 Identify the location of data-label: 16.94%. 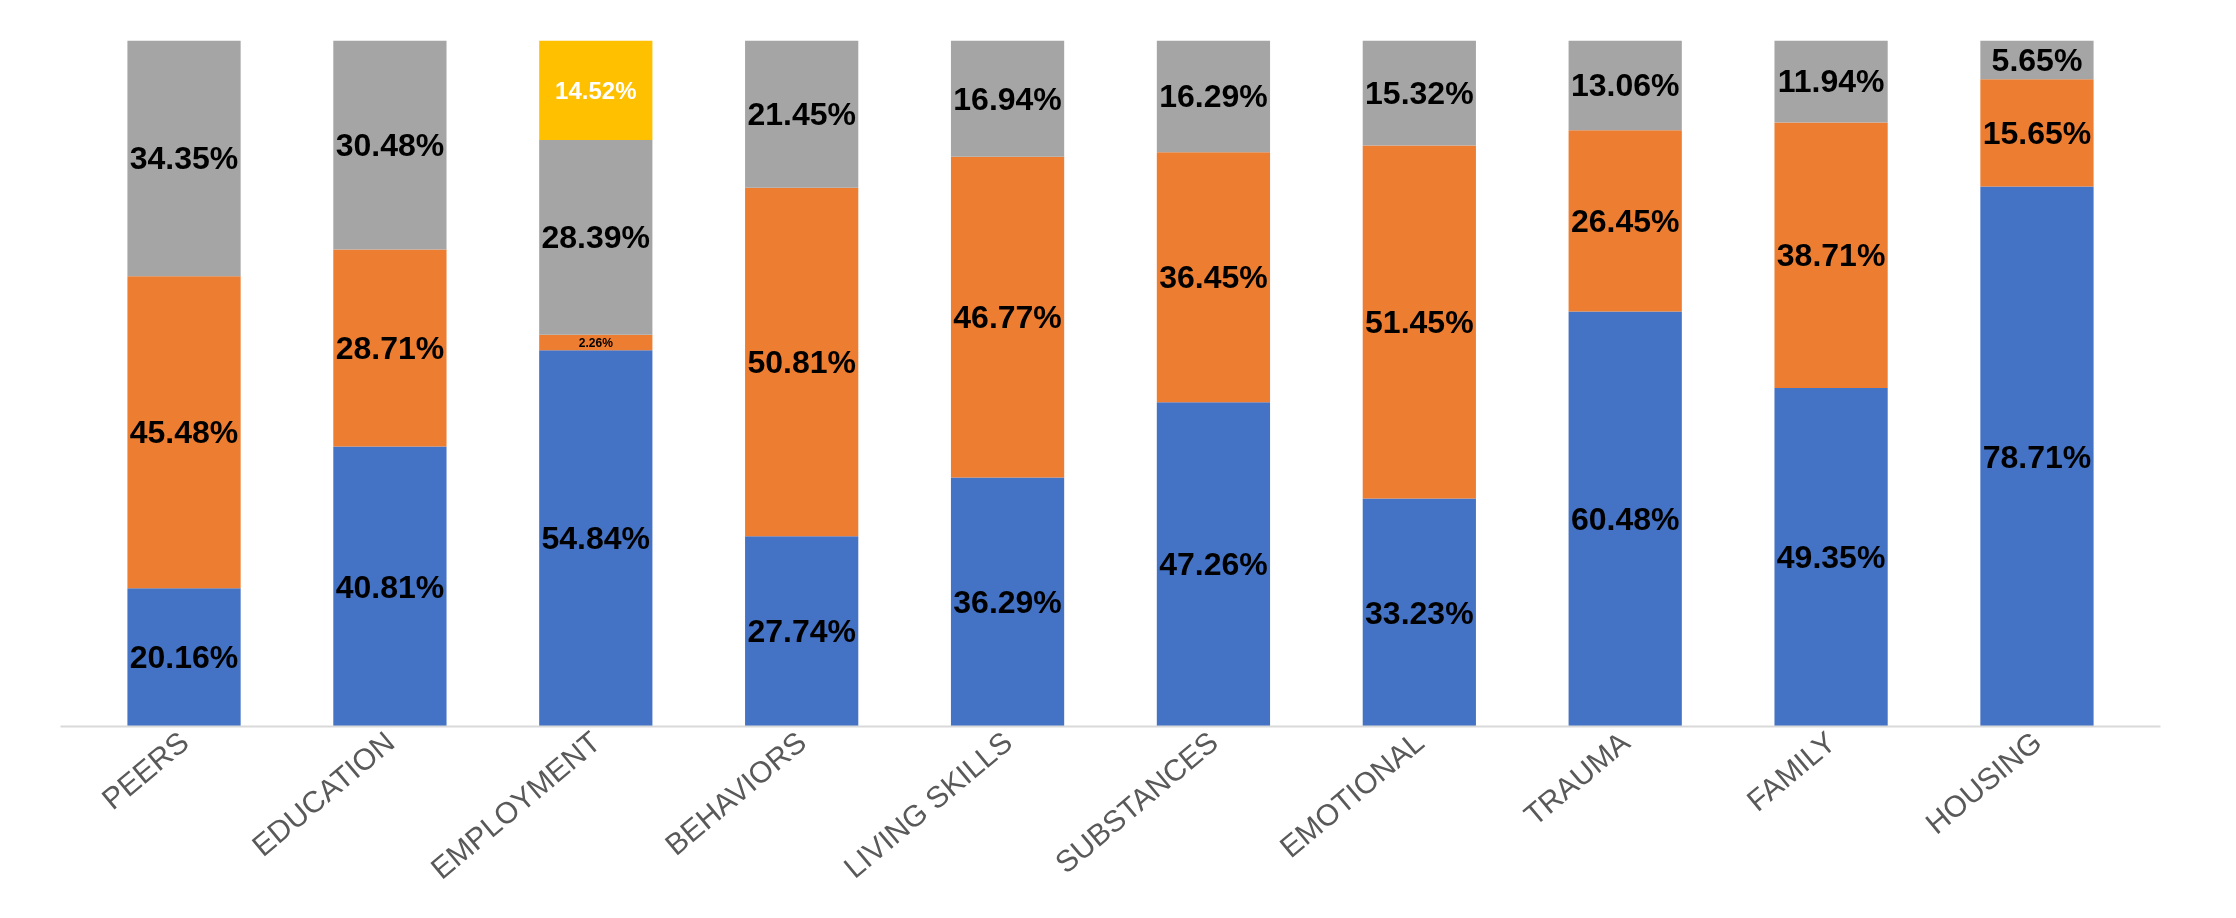
(1007, 98).